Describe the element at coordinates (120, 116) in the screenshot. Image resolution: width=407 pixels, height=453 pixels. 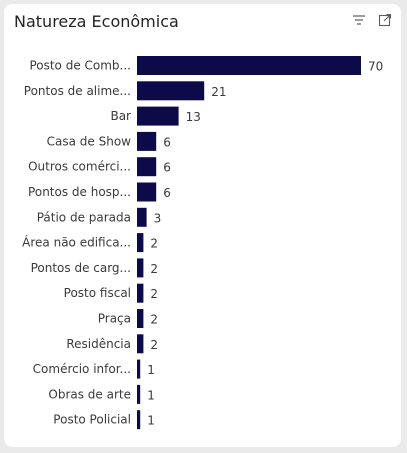
I see `category-label: Bar` at that location.